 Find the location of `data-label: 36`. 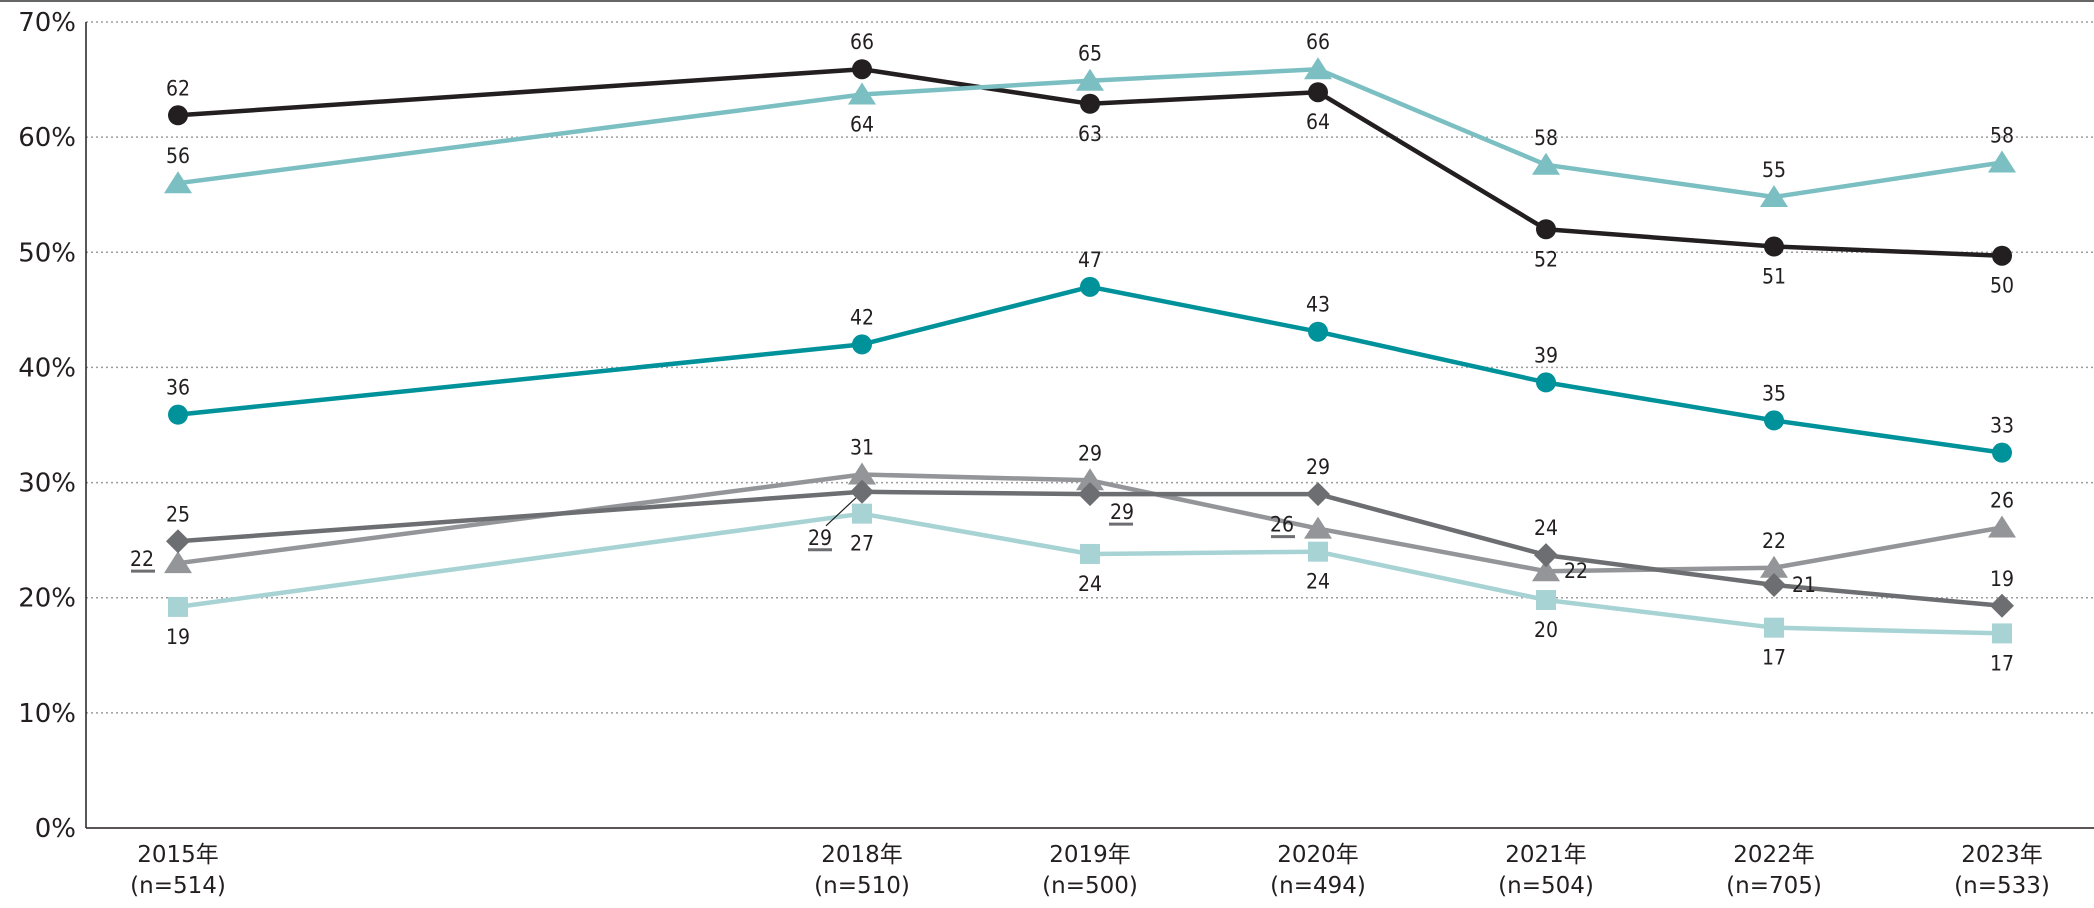

data-label: 36 is located at coordinates (178, 388).